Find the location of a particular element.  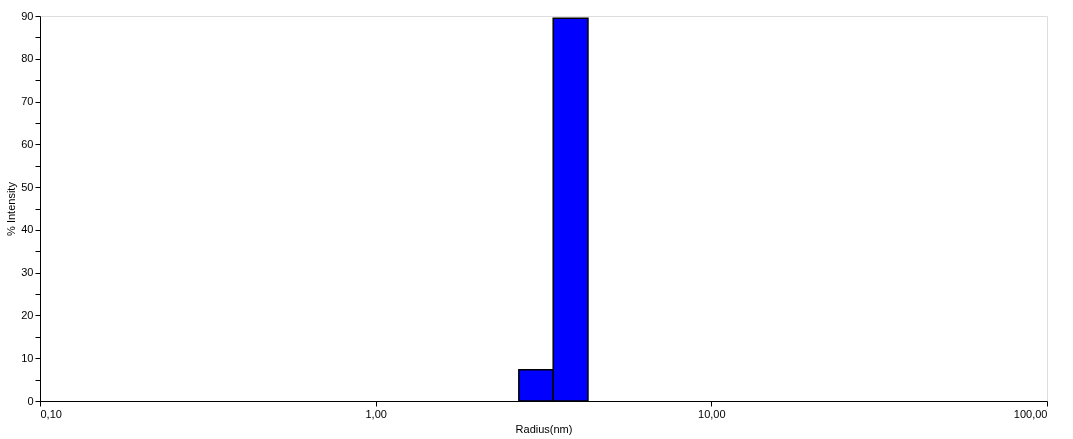

x-tick-label: 0,10 is located at coordinates (51, 413).